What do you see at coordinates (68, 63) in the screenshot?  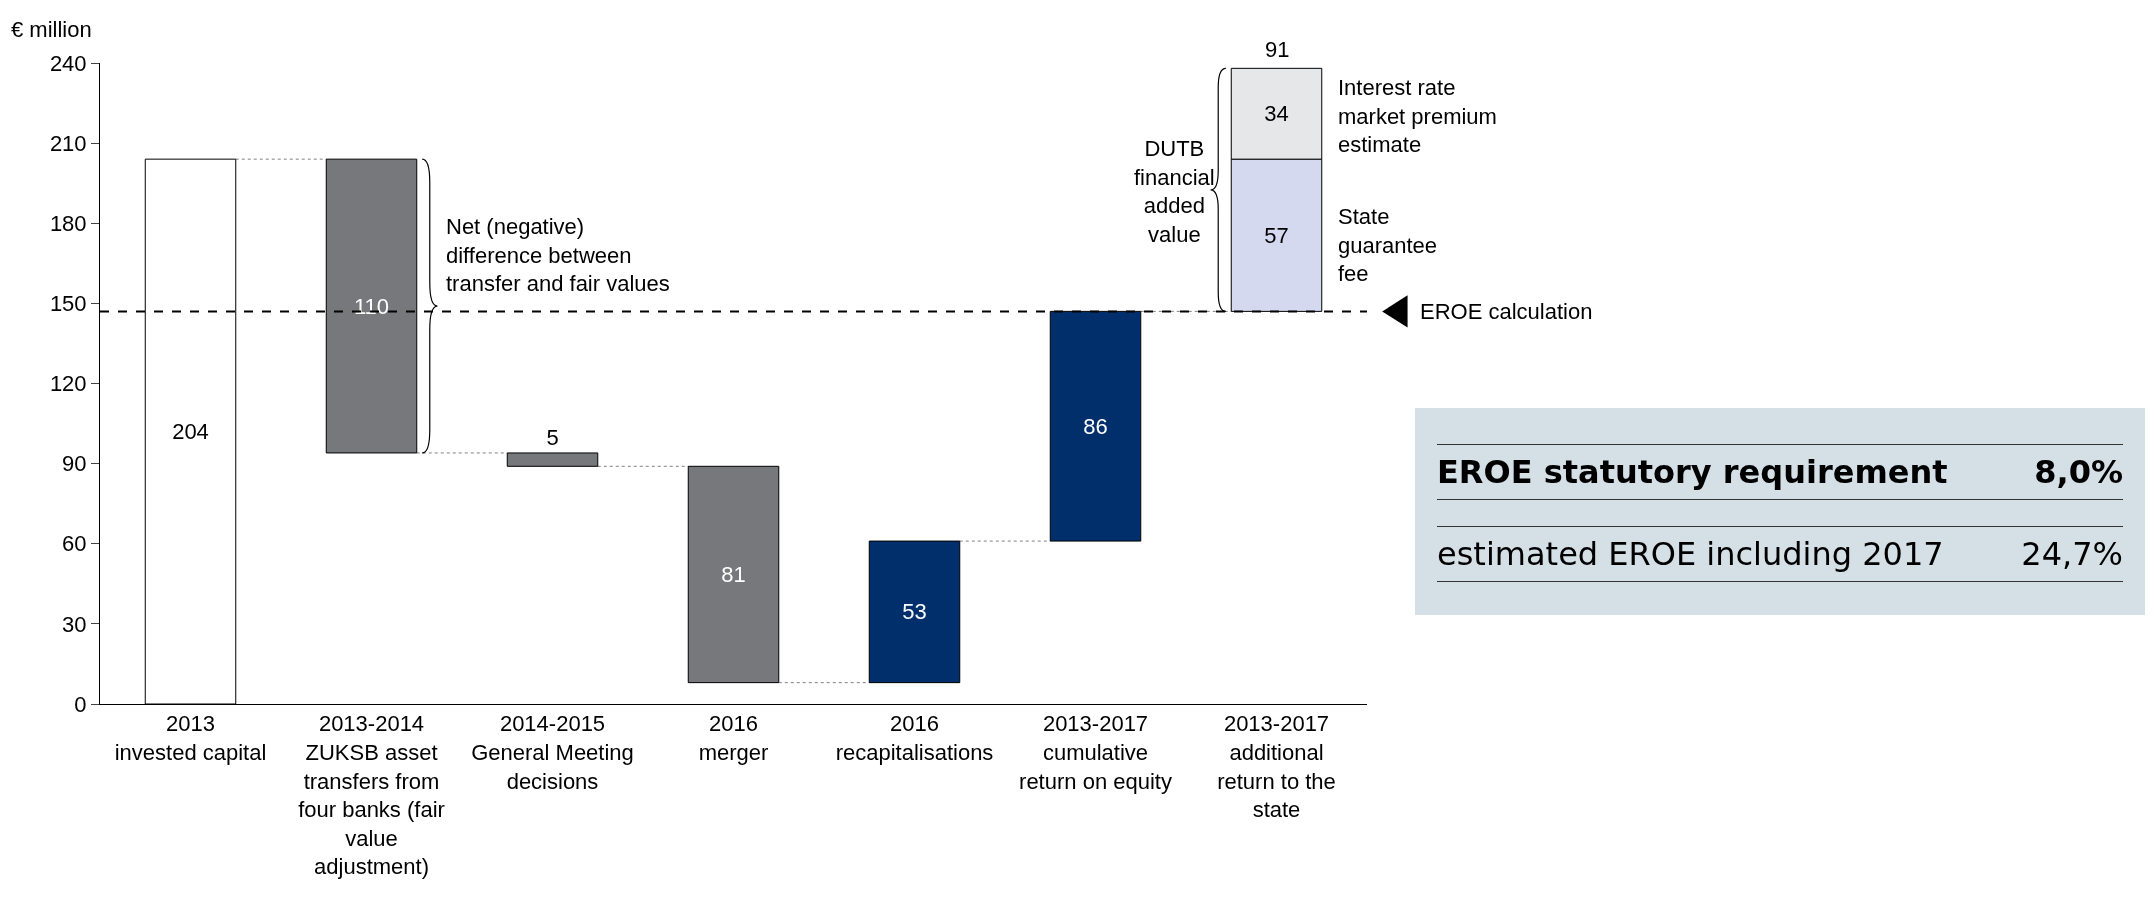 I see `y-tick-label: 240` at bounding box center [68, 63].